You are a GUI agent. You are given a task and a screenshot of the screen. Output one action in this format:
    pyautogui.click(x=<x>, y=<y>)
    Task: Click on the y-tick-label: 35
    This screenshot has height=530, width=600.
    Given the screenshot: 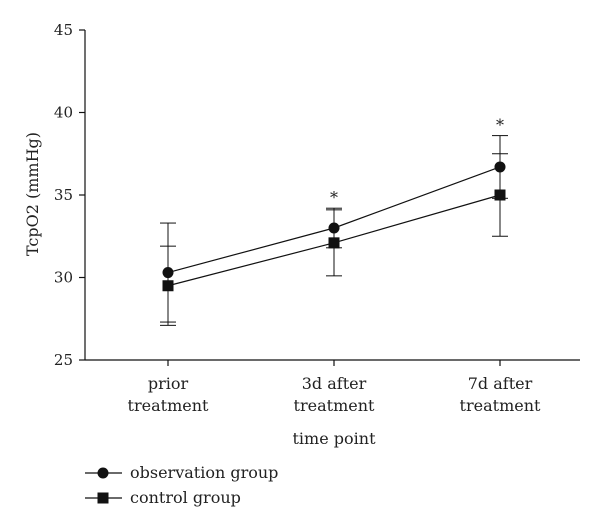 What is the action you would take?
    pyautogui.click(x=63, y=195)
    